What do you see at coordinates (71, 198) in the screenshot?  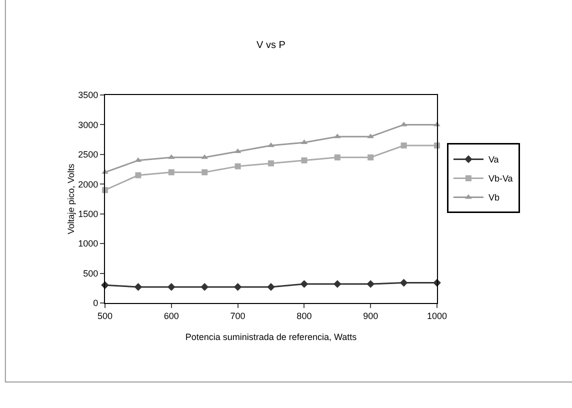 I see `y-axis-title: Voltaje pico, Volts` at bounding box center [71, 198].